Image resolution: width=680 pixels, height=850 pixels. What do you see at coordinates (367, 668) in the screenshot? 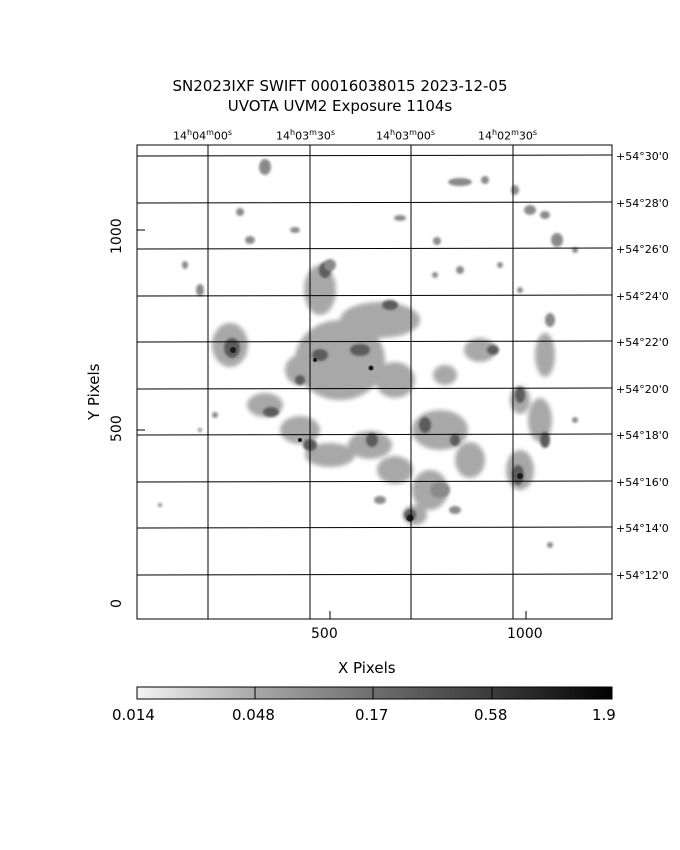
I see `x-axis-label: X Pixels` at bounding box center [367, 668].